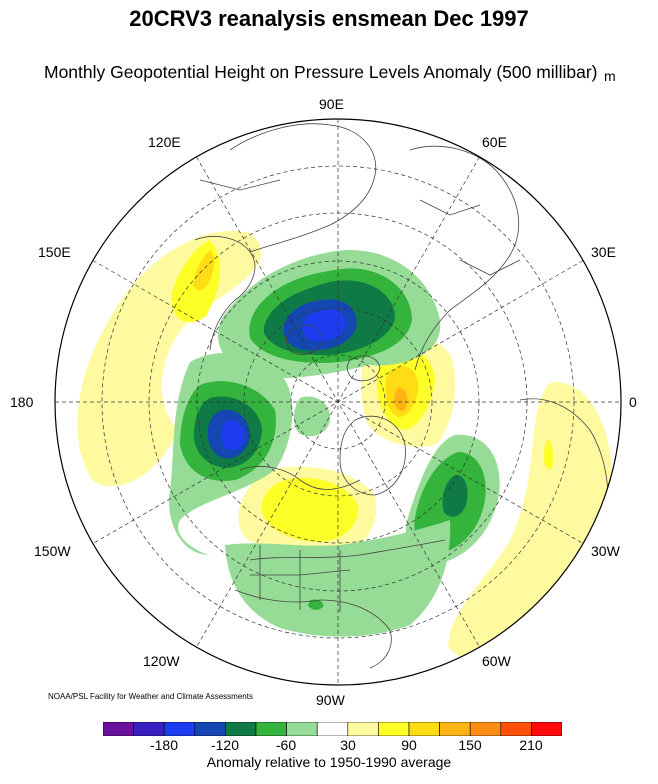 This screenshot has height=784, width=658. I want to click on lon-label-60w: 60W, so click(496, 661).